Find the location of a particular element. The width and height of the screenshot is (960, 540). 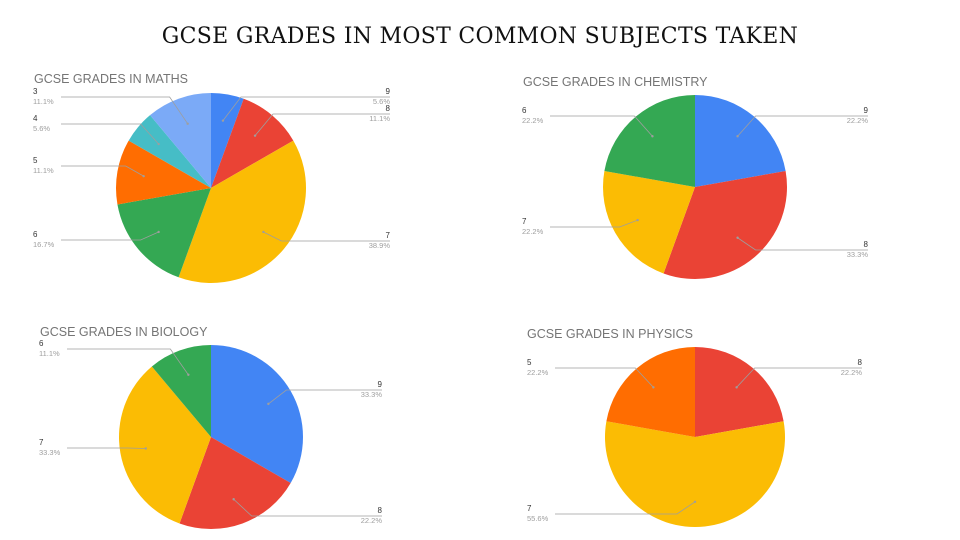

slice-label-chemistry-grade-9: 9 is located at coordinates (866, 110).